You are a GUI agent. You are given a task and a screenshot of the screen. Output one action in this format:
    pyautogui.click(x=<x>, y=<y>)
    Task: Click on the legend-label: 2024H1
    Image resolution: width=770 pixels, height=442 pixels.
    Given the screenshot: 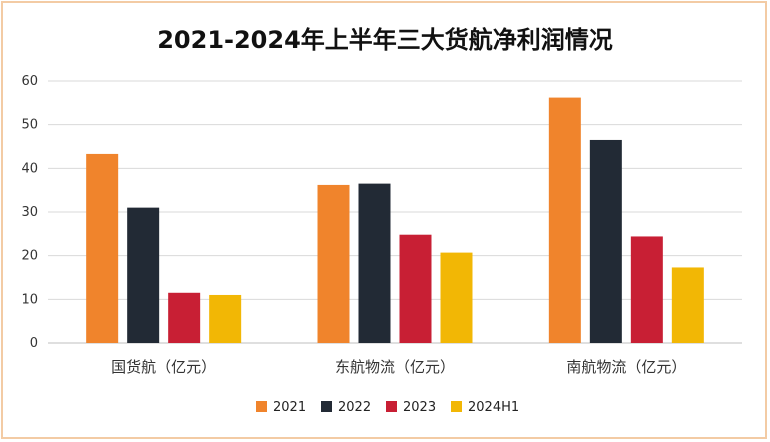 What is the action you would take?
    pyautogui.click(x=493, y=407)
    